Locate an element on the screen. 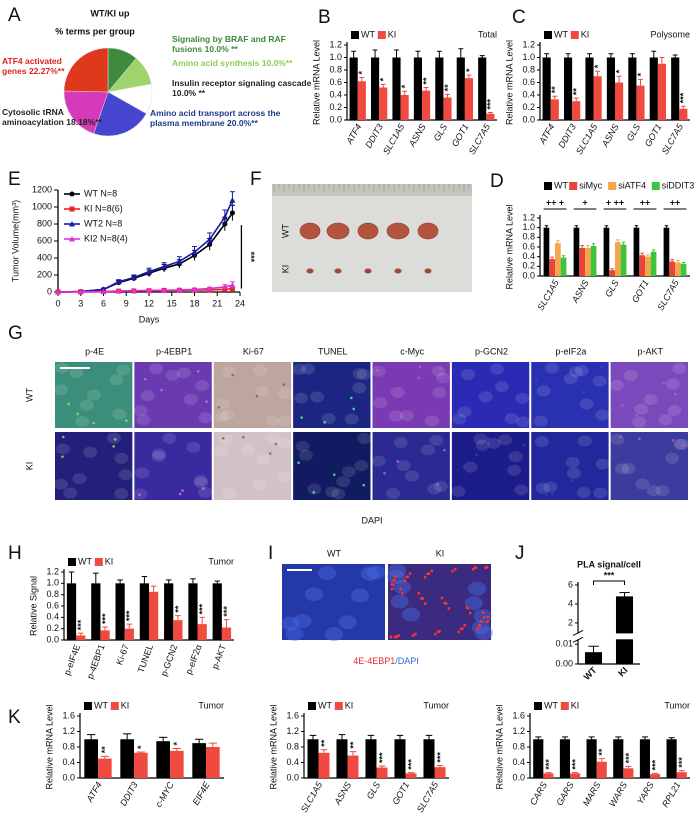  x-tick-label: ATF4 is located at coordinates (354, 134).